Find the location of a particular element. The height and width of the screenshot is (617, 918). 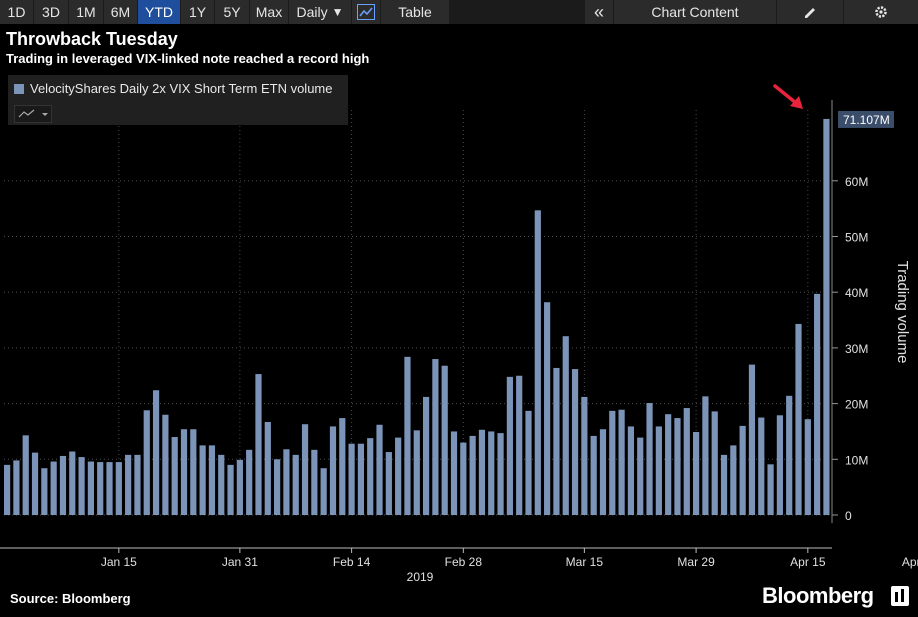

range-3d-button: 3D is located at coordinates (51, 12).